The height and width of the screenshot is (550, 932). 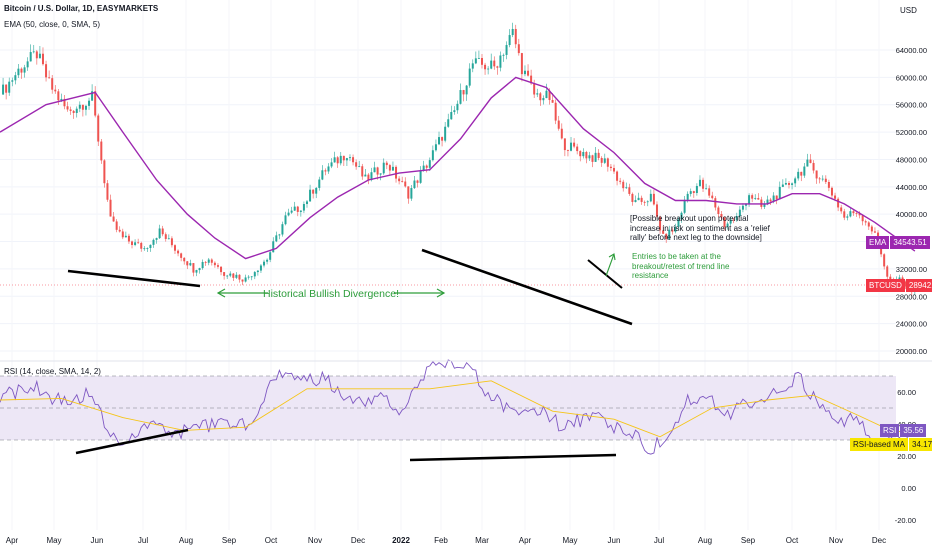 What do you see at coordinates (696, 237) in the screenshot?
I see `breakout-note-line-3: rally' before next leg to the downside]` at bounding box center [696, 237].